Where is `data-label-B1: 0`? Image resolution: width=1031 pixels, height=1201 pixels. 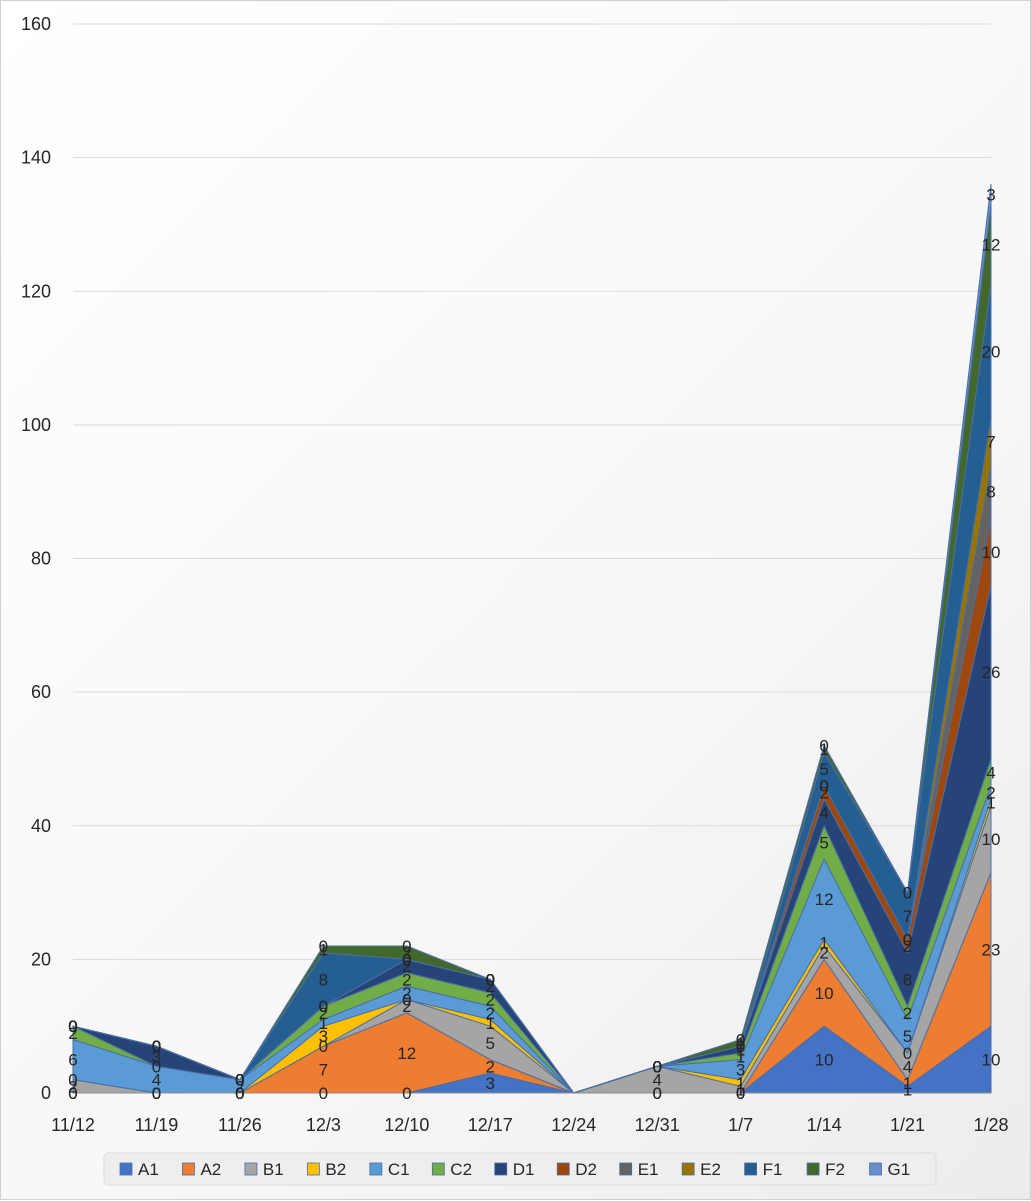
data-label-B1: 0 is located at coordinates (156, 1093).